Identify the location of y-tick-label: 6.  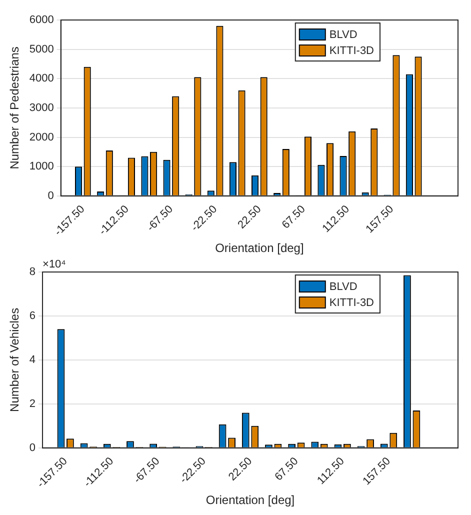
(32, 316).